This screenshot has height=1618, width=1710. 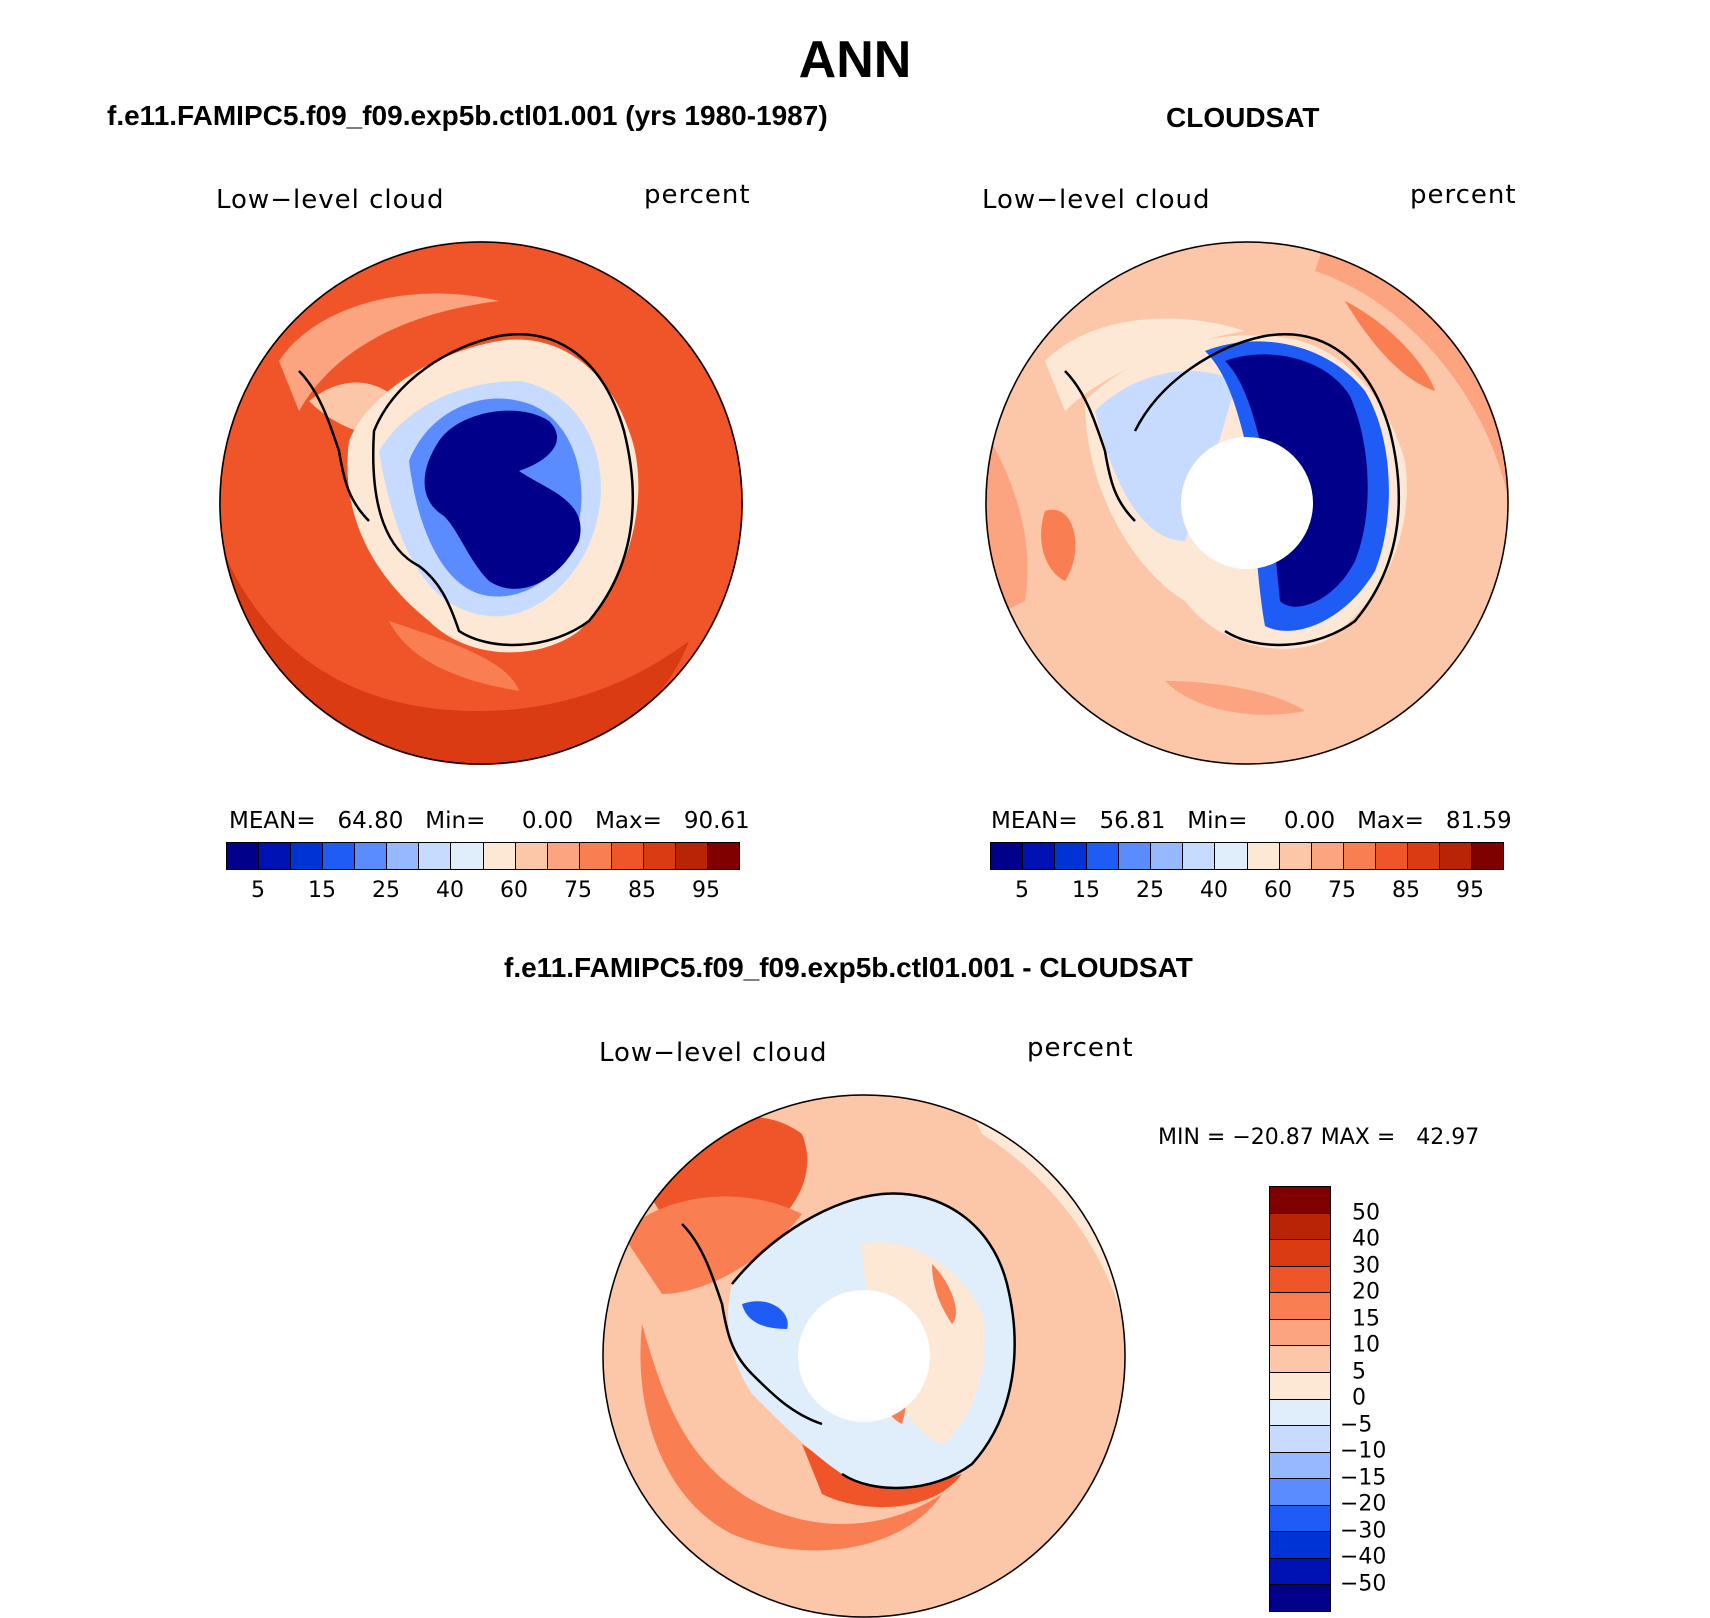 I want to click on figure-title: ANN, so click(x=855, y=60).